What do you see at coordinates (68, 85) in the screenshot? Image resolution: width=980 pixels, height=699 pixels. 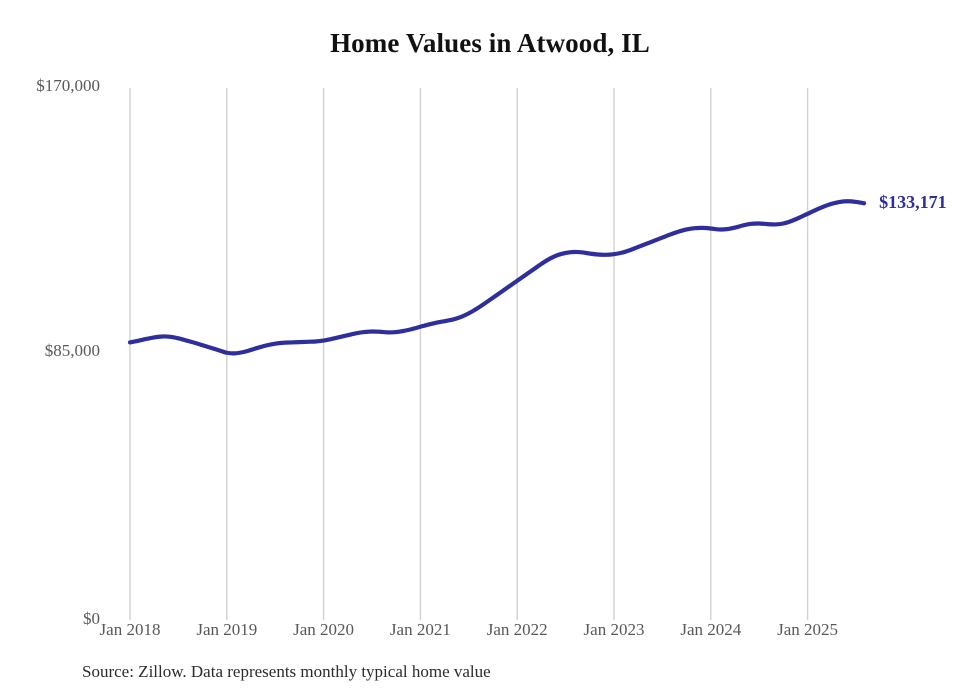 I see `y-axis-tick-label-top: $170,000` at bounding box center [68, 85].